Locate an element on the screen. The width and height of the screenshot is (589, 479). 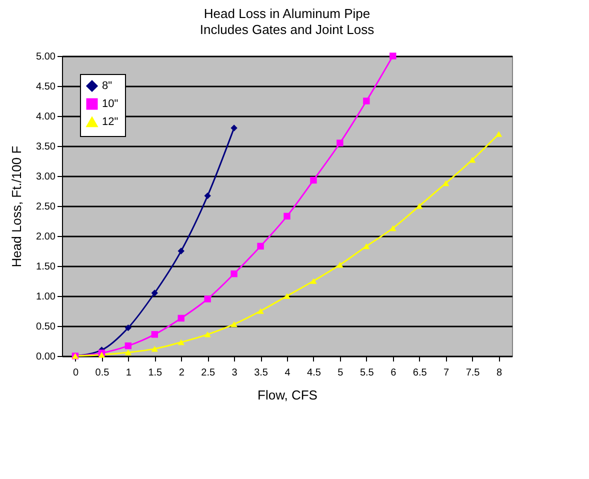
x-tick-label: 2.5 is located at coordinates (208, 373).